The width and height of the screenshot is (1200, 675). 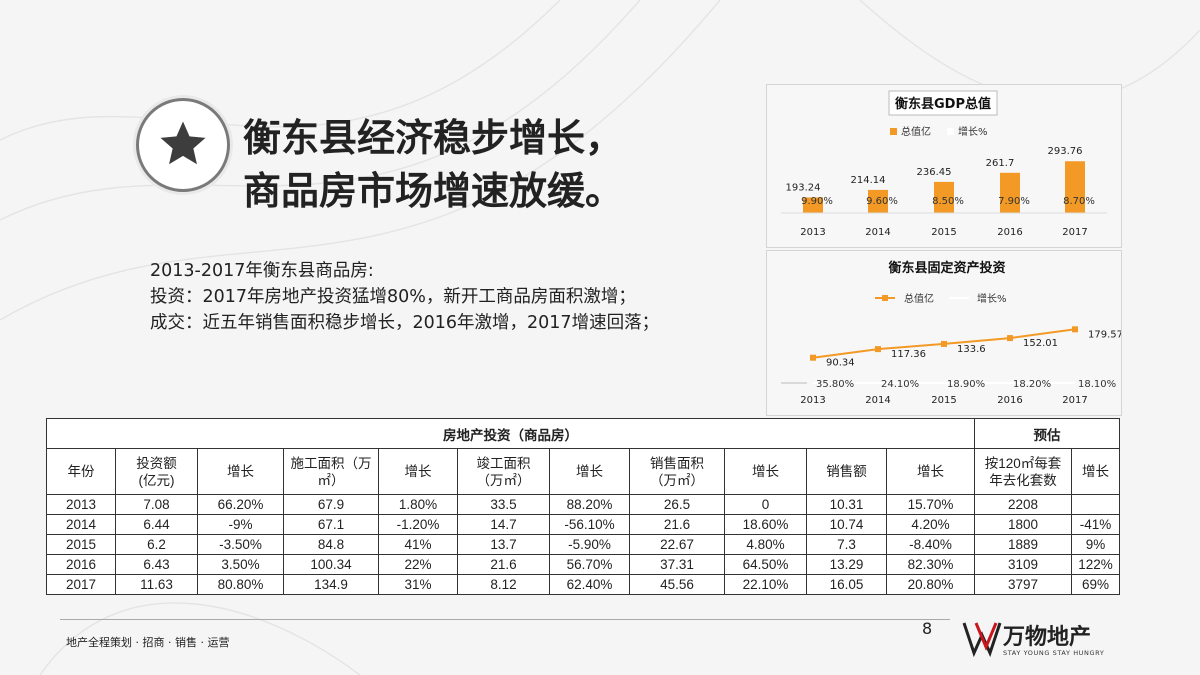 What do you see at coordinates (1023, 524) in the screenshot?
I see `table-cell: 1800` at bounding box center [1023, 524].